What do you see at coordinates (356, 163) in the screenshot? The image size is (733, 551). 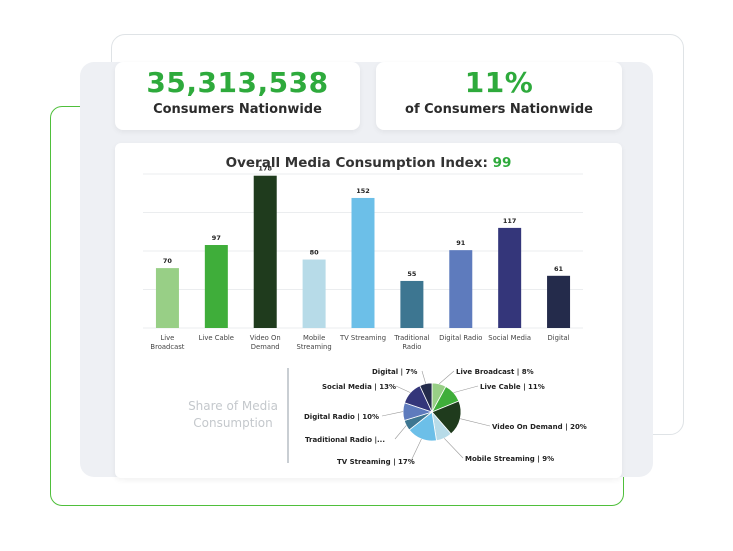 I see `bar-chart-title-text: Overall Media Consumption Index:` at bounding box center [356, 163].